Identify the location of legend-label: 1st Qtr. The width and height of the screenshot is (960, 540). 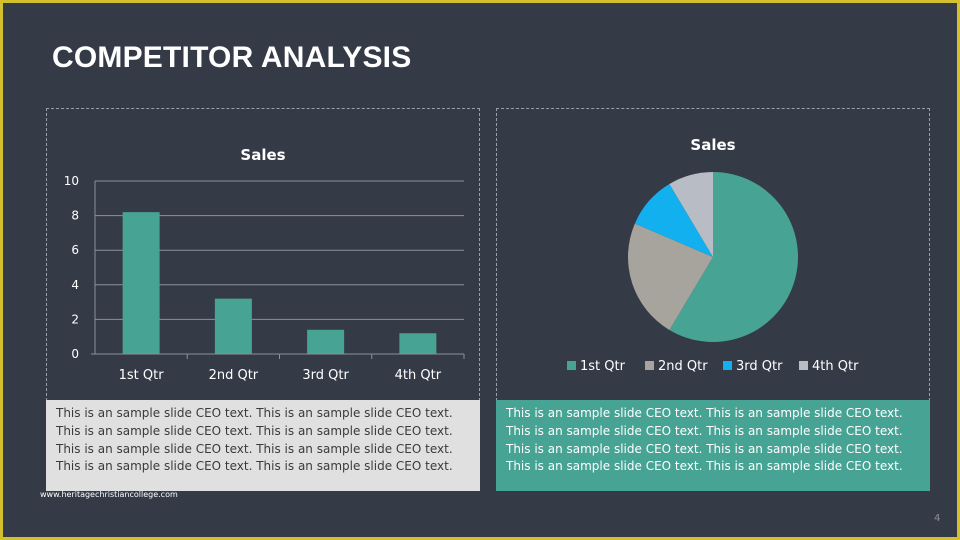
(603, 366).